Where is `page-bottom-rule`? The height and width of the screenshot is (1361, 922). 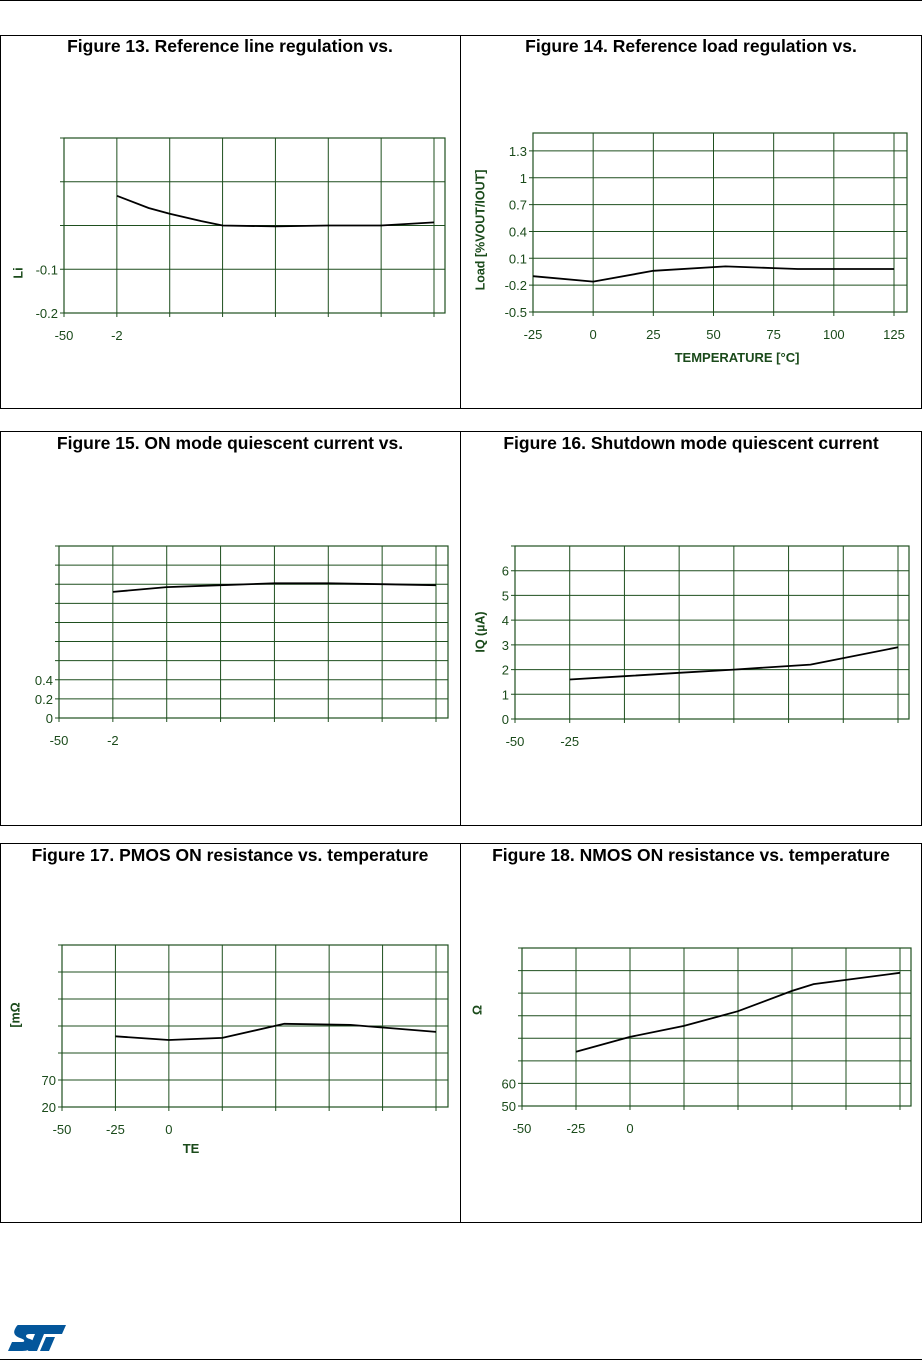 page-bottom-rule is located at coordinates (461, 1359).